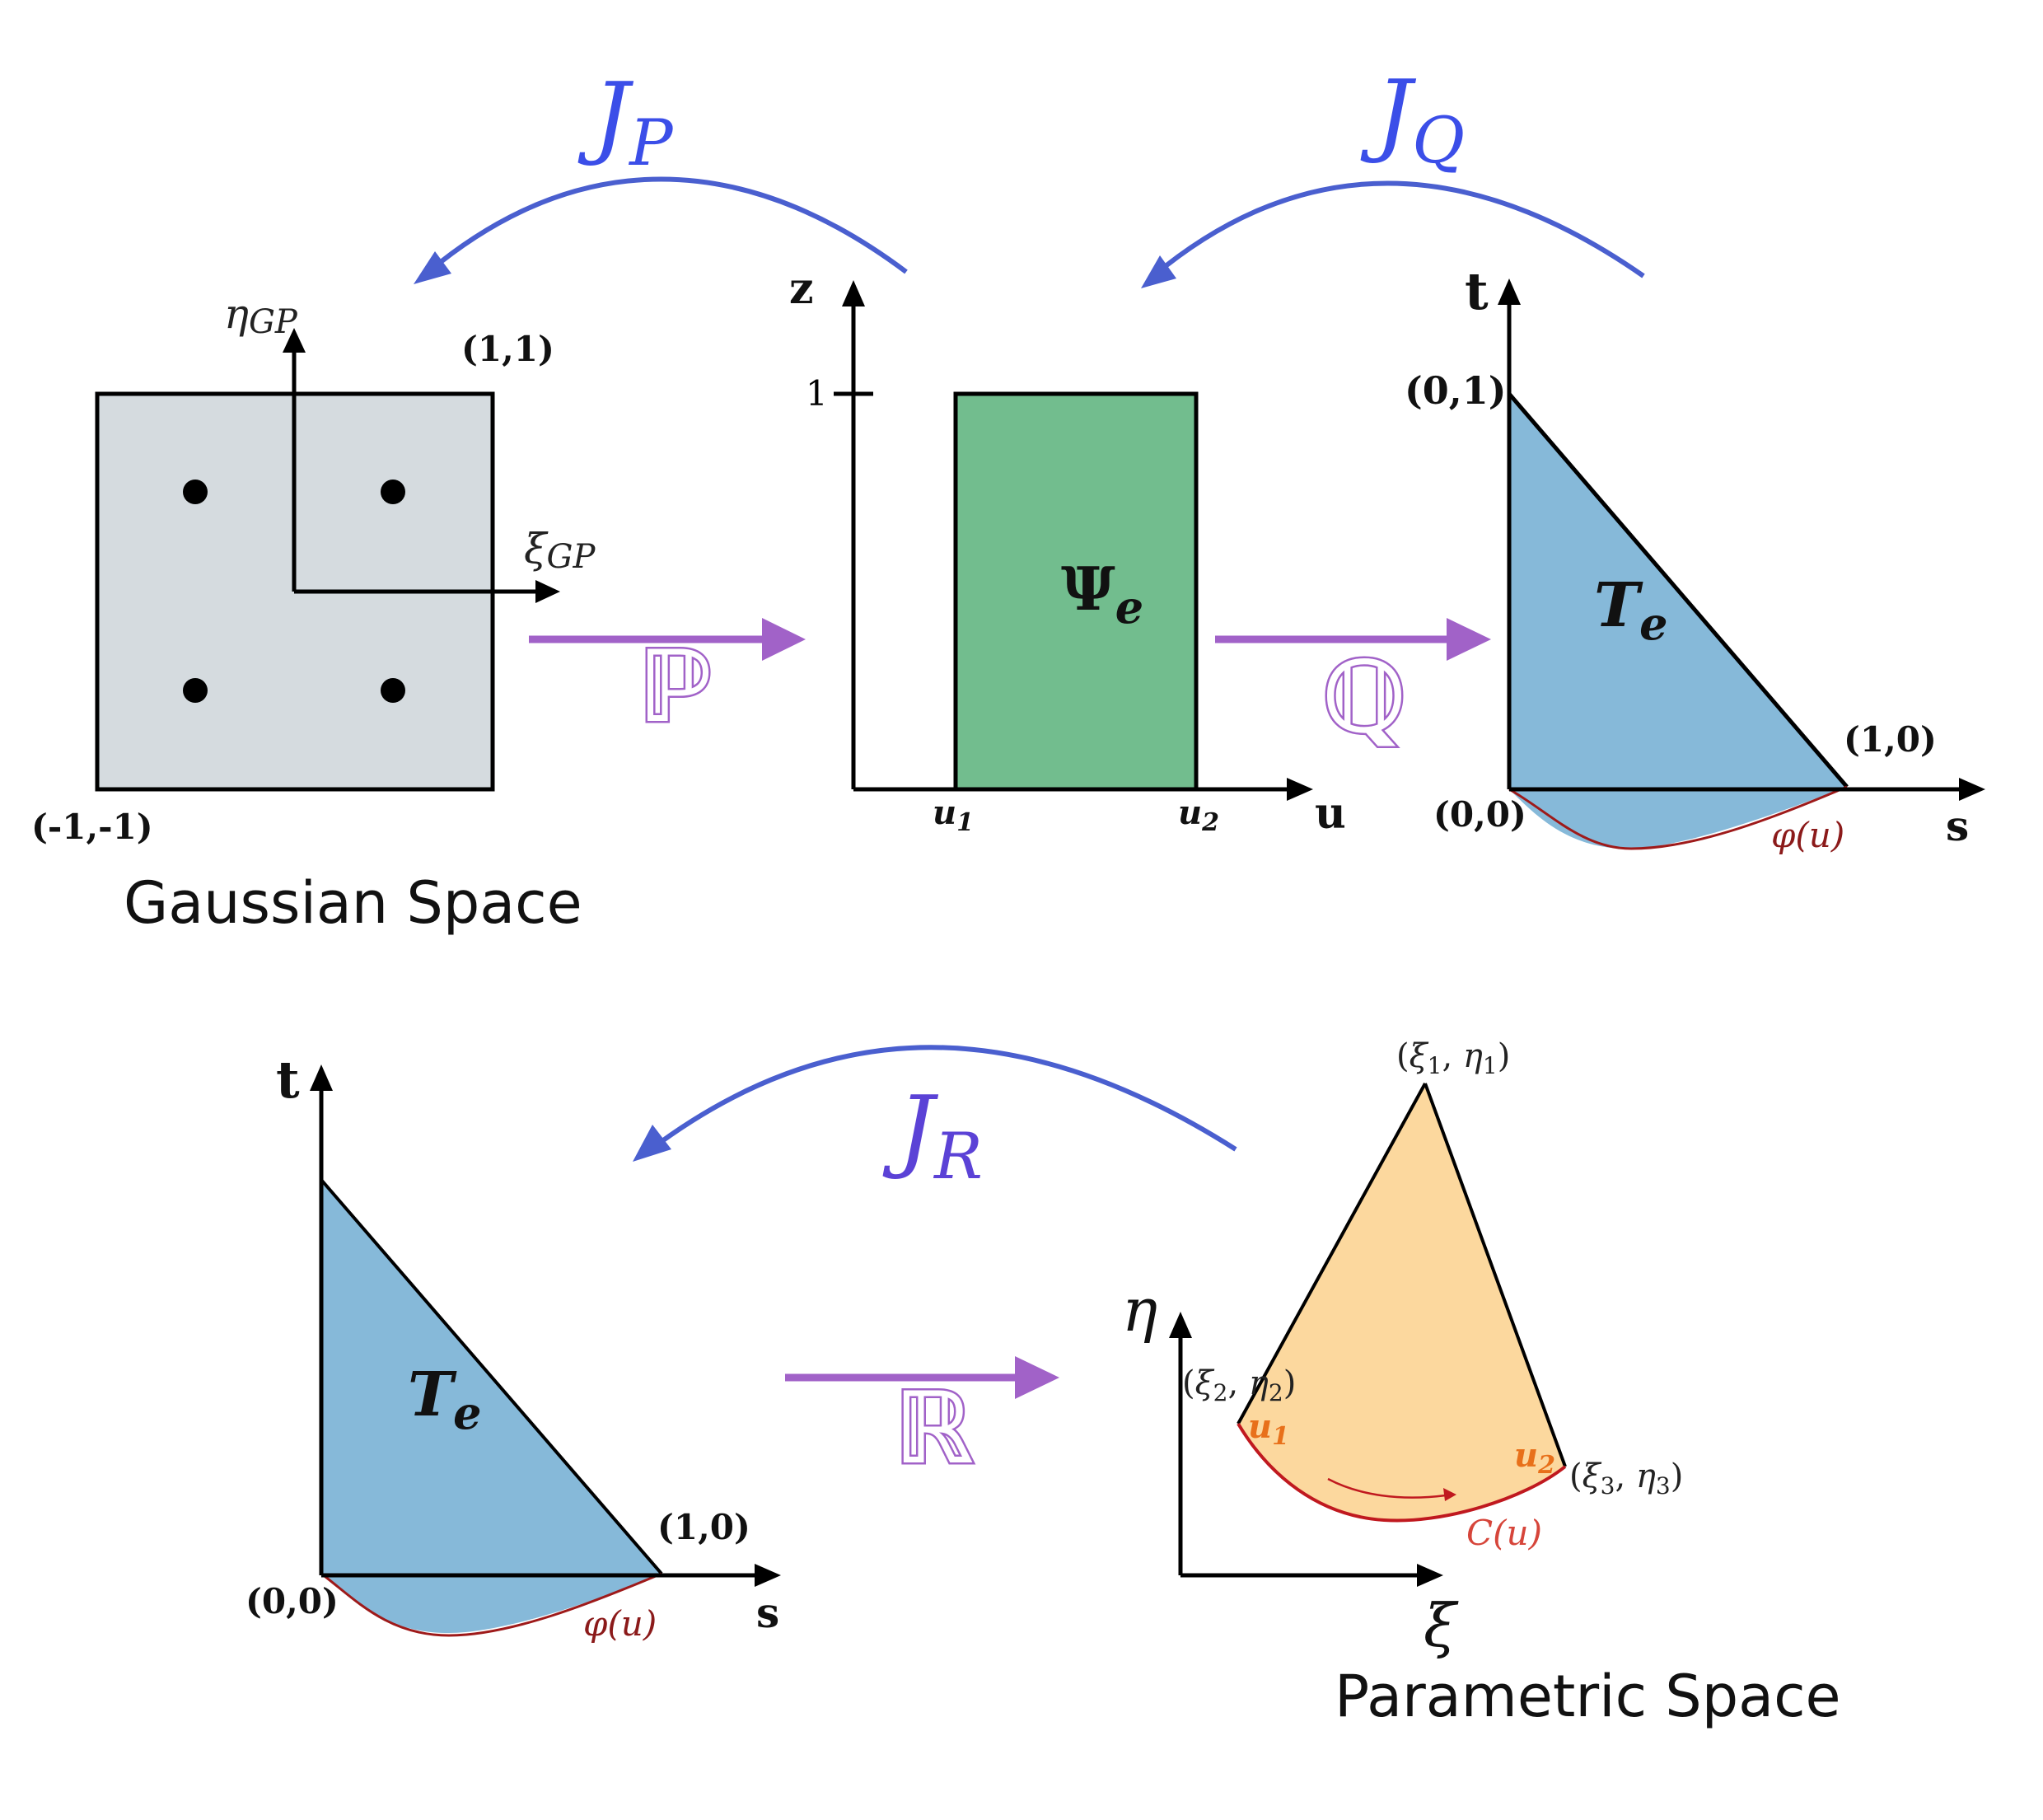 The height and width of the screenshot is (1820, 2043). Describe the element at coordinates (560, 550) in the screenshot. I see `gauss-xi-label: ξGP` at that location.